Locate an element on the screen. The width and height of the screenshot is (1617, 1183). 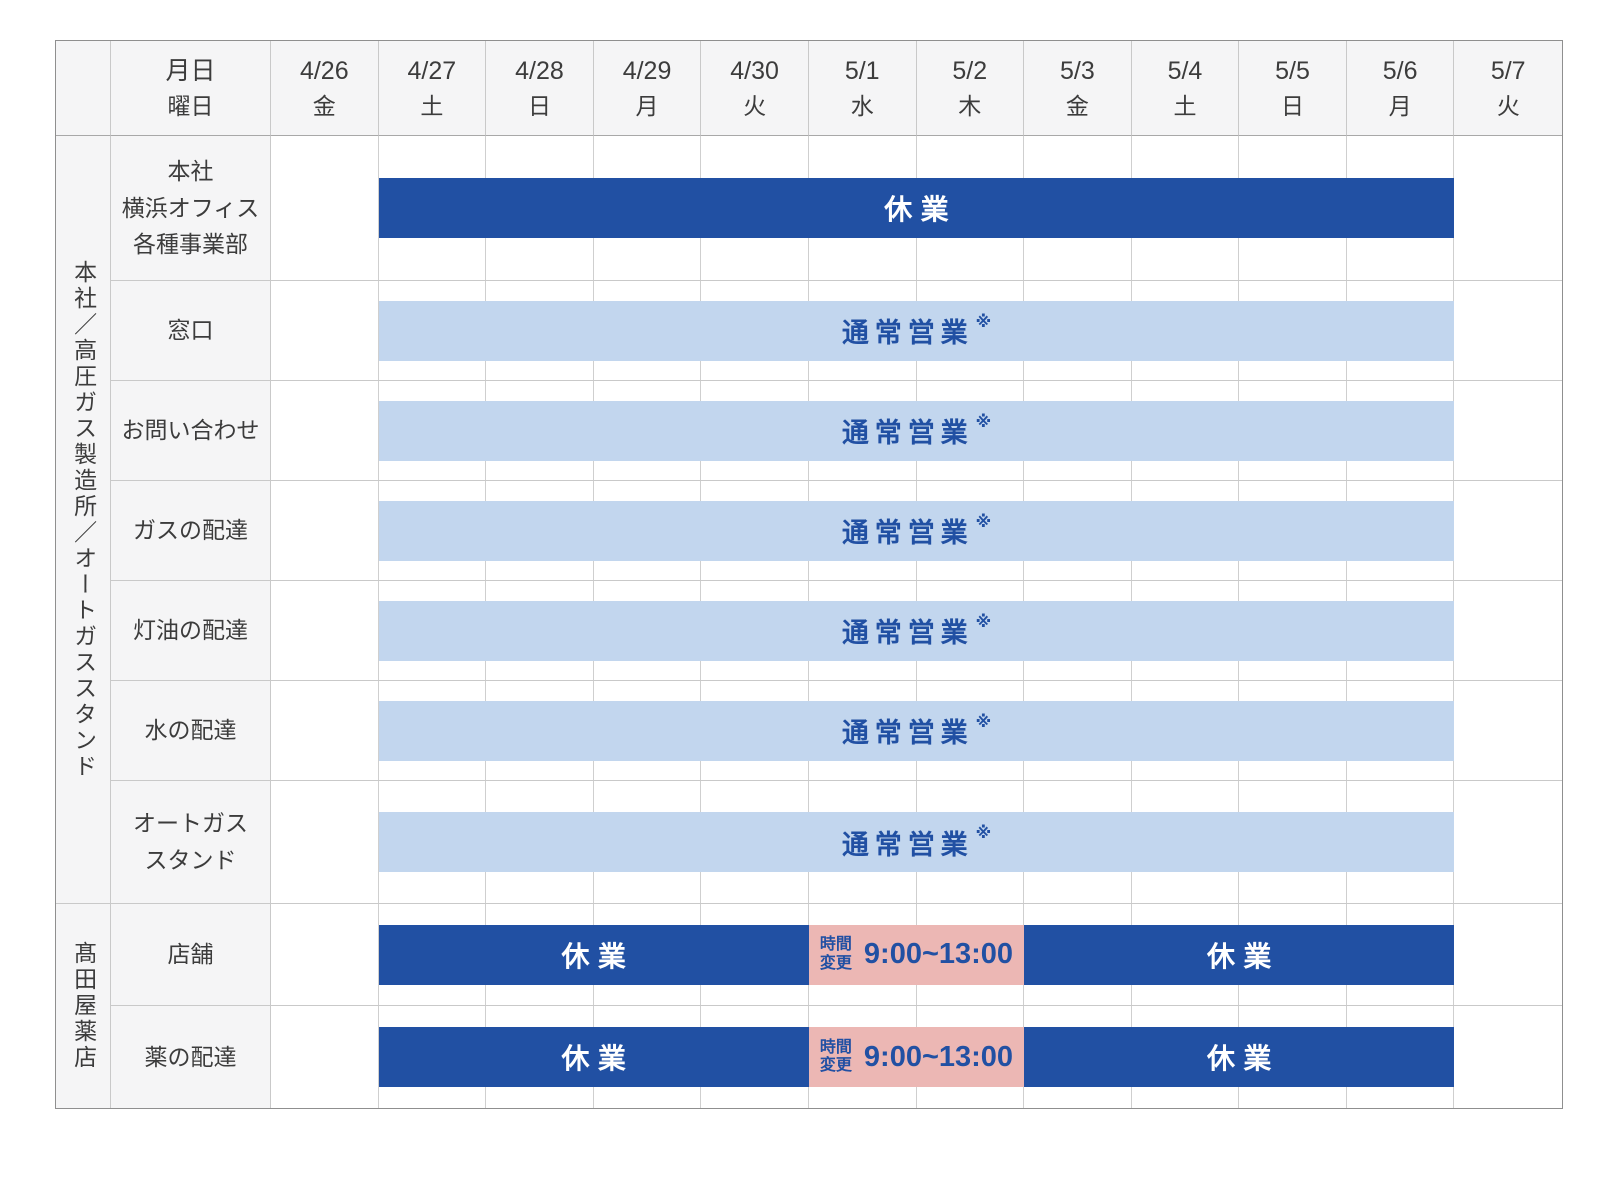
group-label: 本社／高圧ガス製造所／オートガススタンド is located at coordinates (83, 519).